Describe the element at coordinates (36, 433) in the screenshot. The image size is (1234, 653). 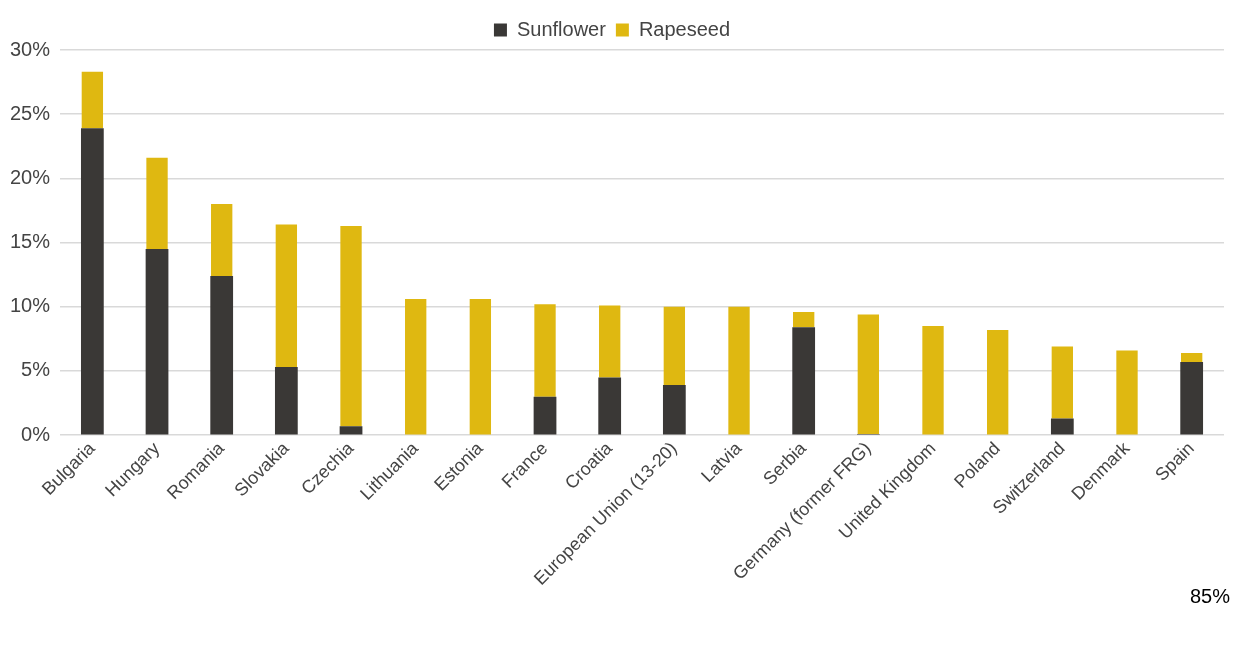
I see `y-tick-label: 0%` at that location.